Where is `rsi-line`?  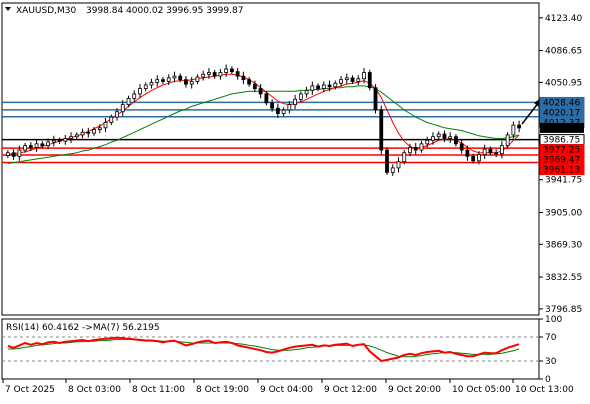 rsi-line is located at coordinates (263, 349).